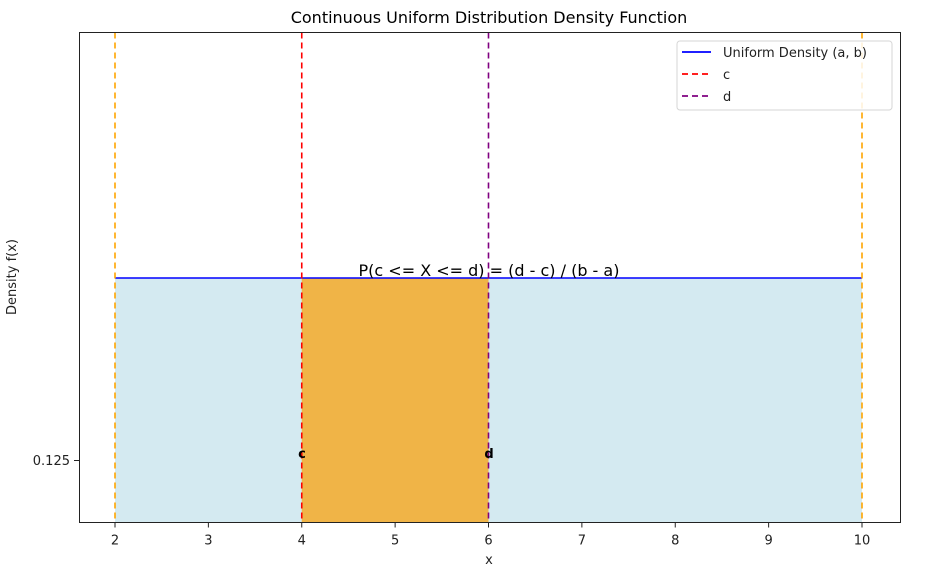 The image size is (936, 568). Describe the element at coordinates (488, 541) in the screenshot. I see `x-tick-label: 6` at that location.